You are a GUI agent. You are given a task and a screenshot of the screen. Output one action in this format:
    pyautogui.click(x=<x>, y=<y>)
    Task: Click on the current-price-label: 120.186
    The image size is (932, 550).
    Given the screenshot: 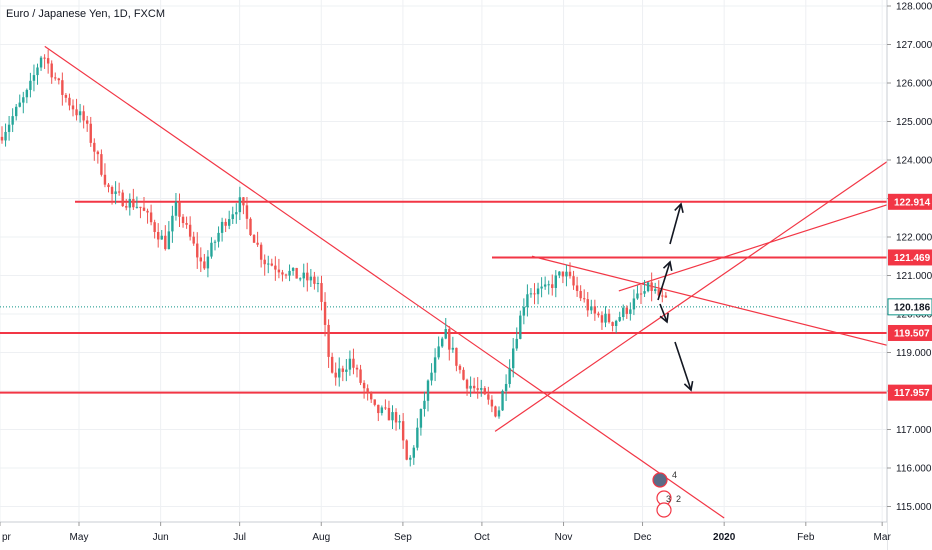 What is the action you would take?
    pyautogui.click(x=912, y=307)
    